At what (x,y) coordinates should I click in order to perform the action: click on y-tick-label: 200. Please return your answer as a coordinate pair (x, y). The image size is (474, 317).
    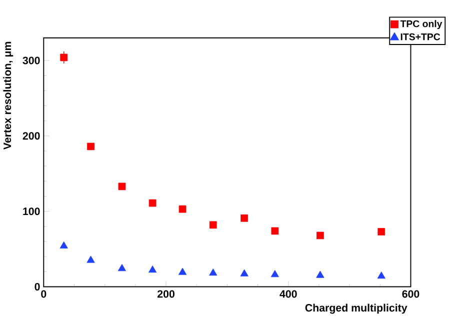
    Looking at the image, I should click on (31, 136).